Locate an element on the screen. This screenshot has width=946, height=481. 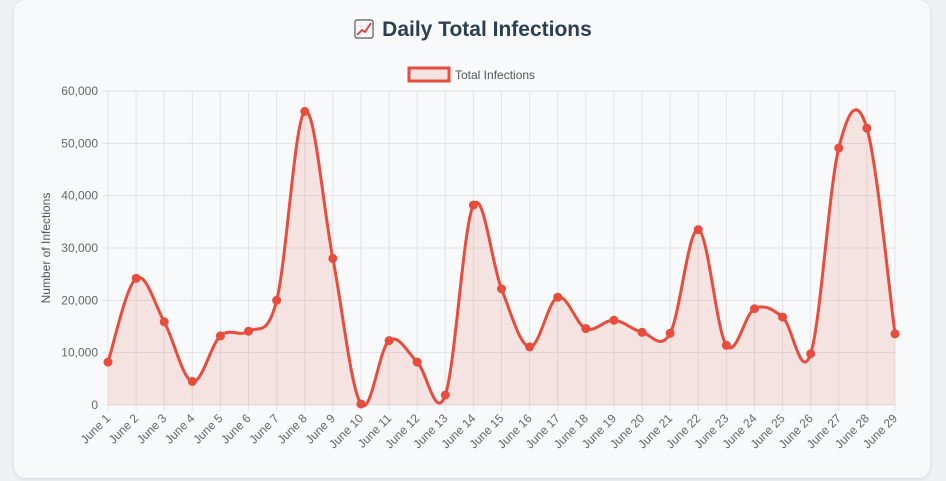
legend-label: Total Infections is located at coordinates (495, 75).